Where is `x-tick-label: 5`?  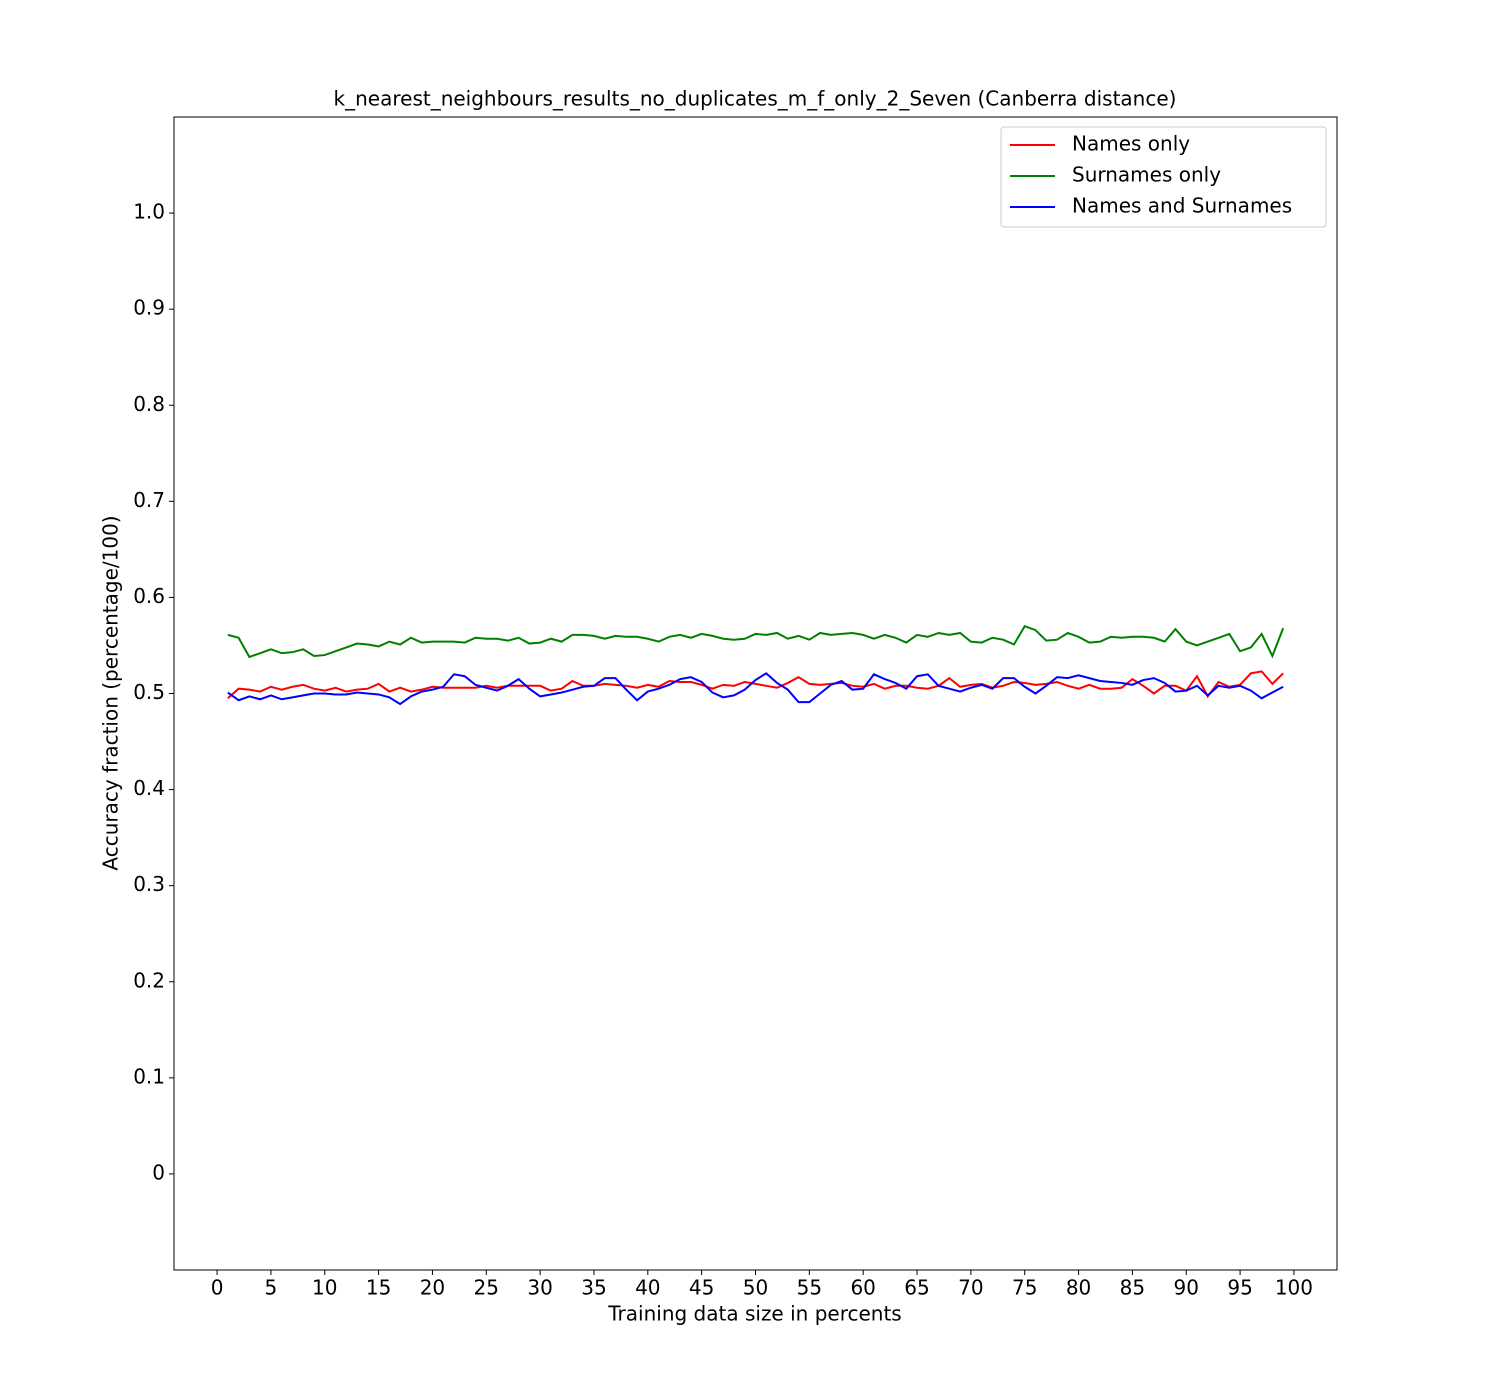
x-tick-label: 5 is located at coordinates (271, 1288).